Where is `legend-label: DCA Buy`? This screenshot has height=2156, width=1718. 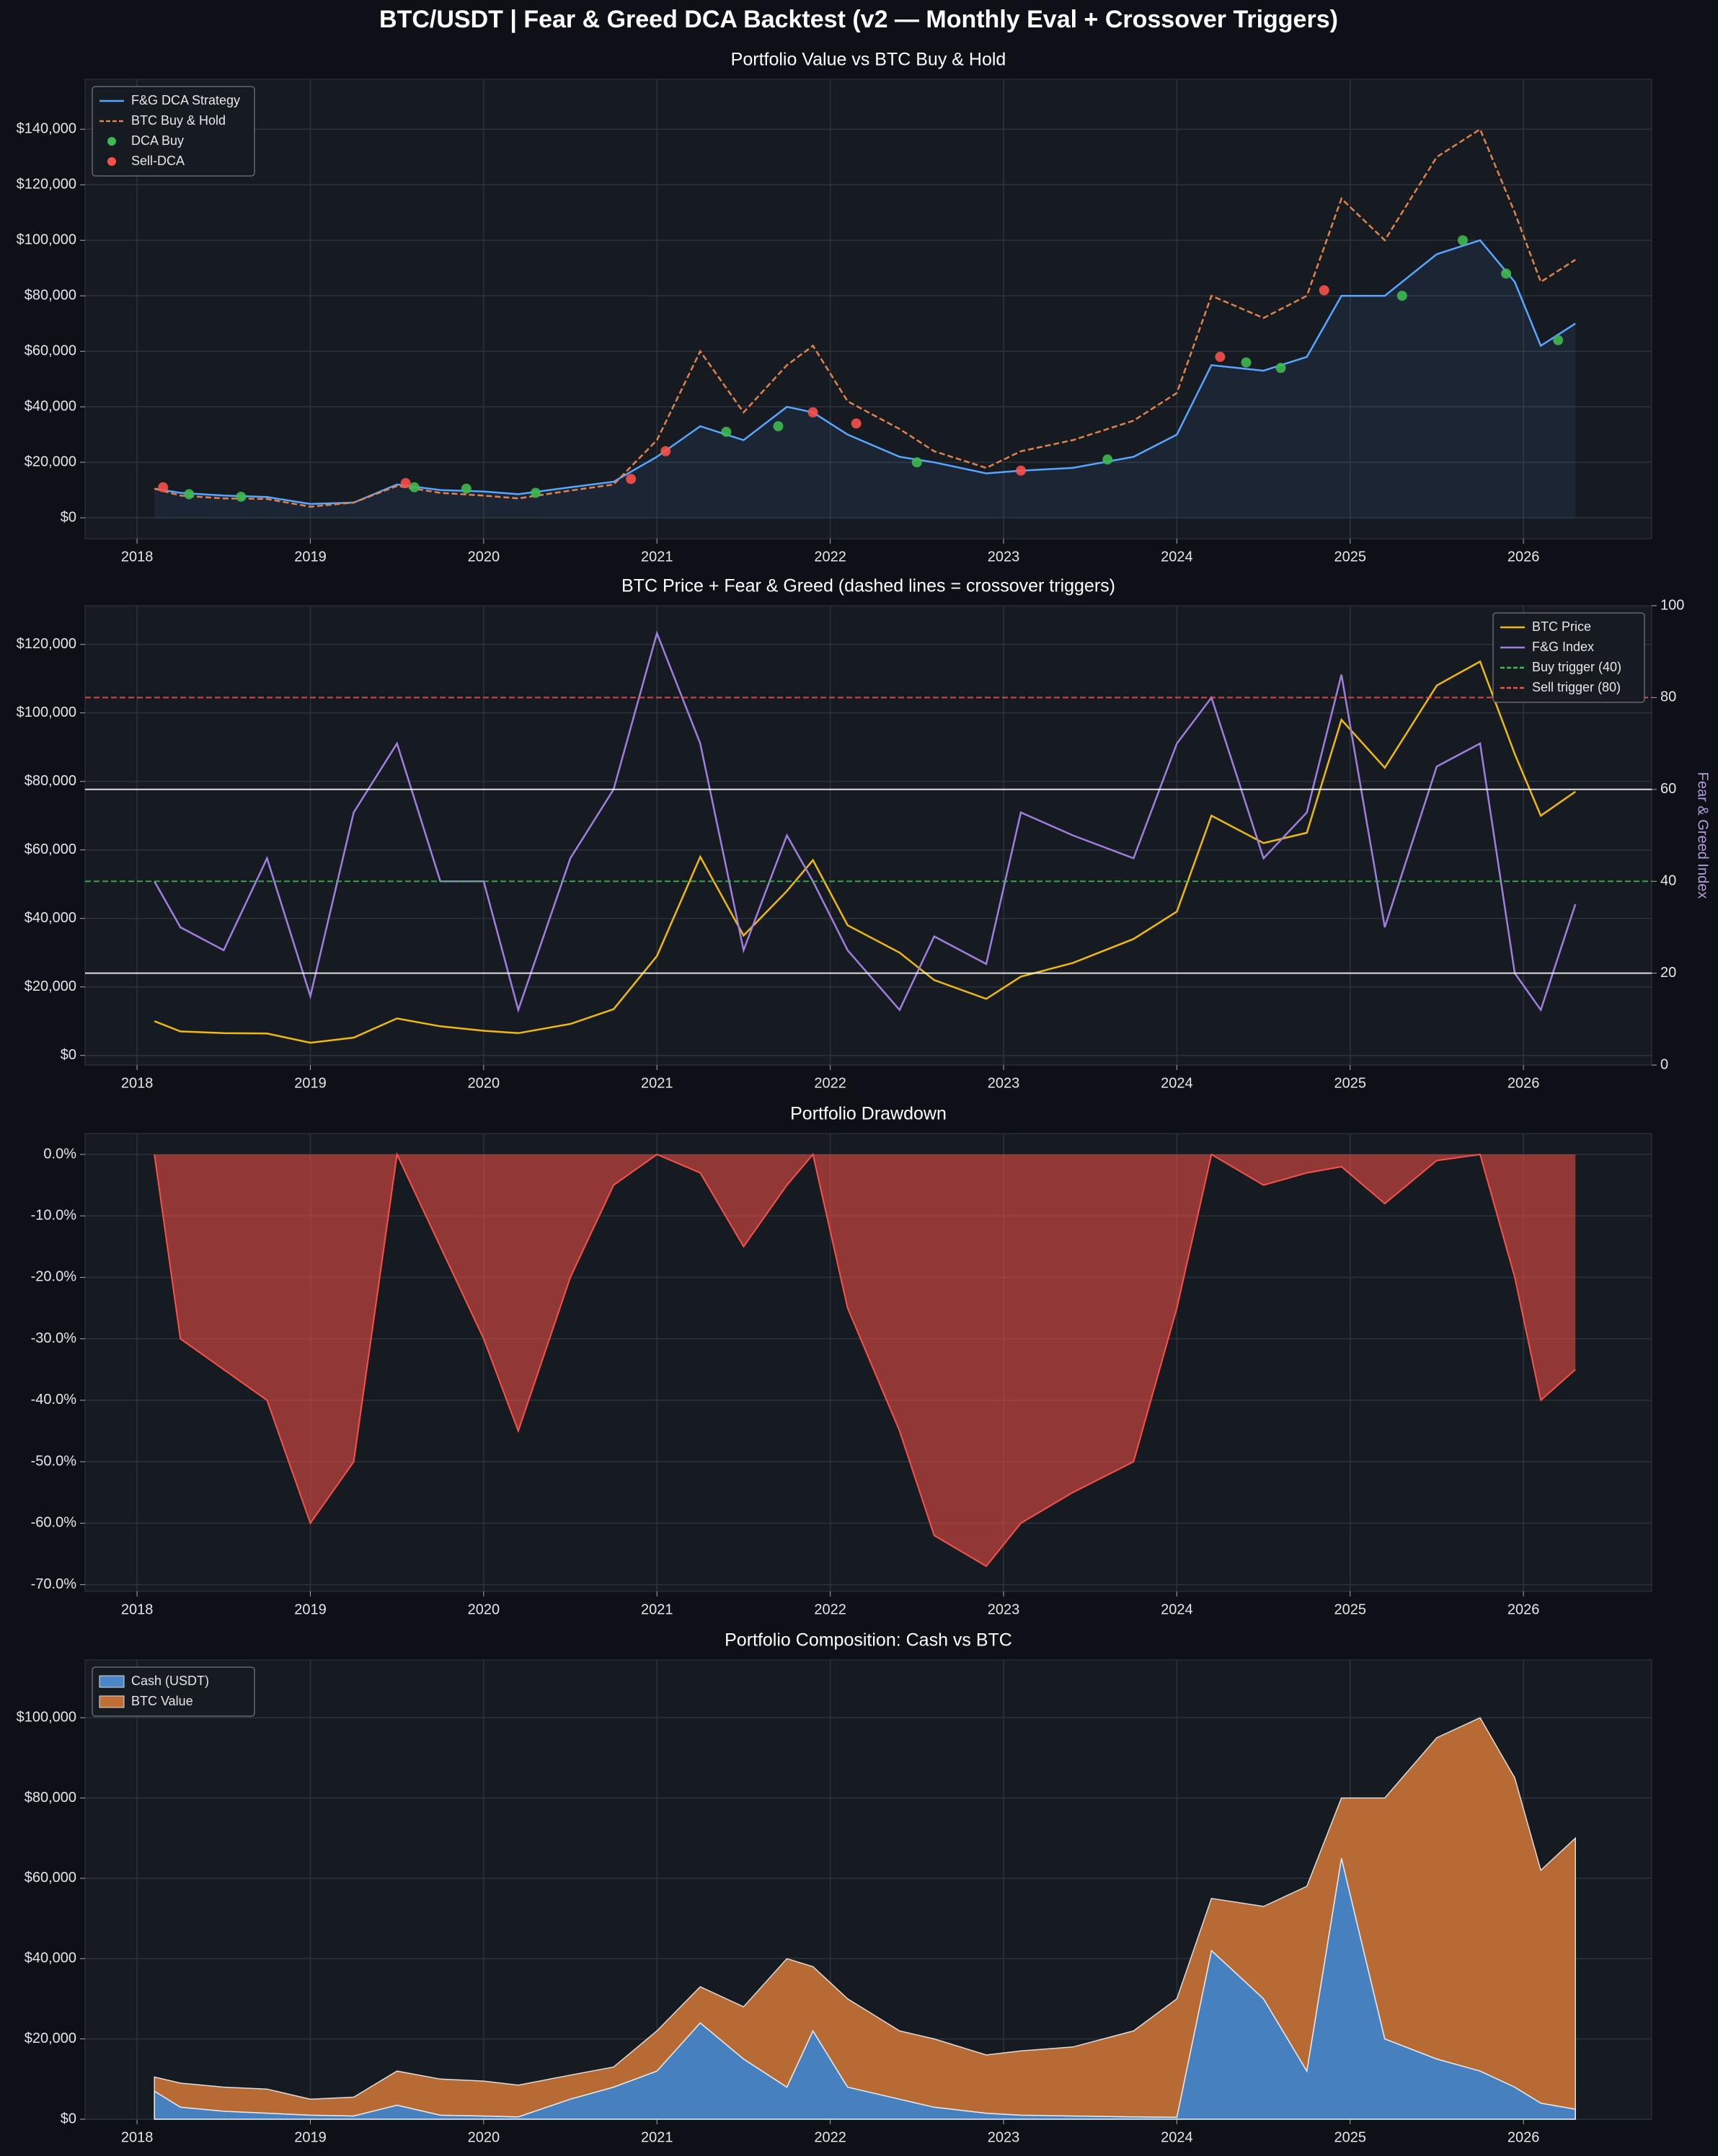 legend-label: DCA Buy is located at coordinates (157, 140).